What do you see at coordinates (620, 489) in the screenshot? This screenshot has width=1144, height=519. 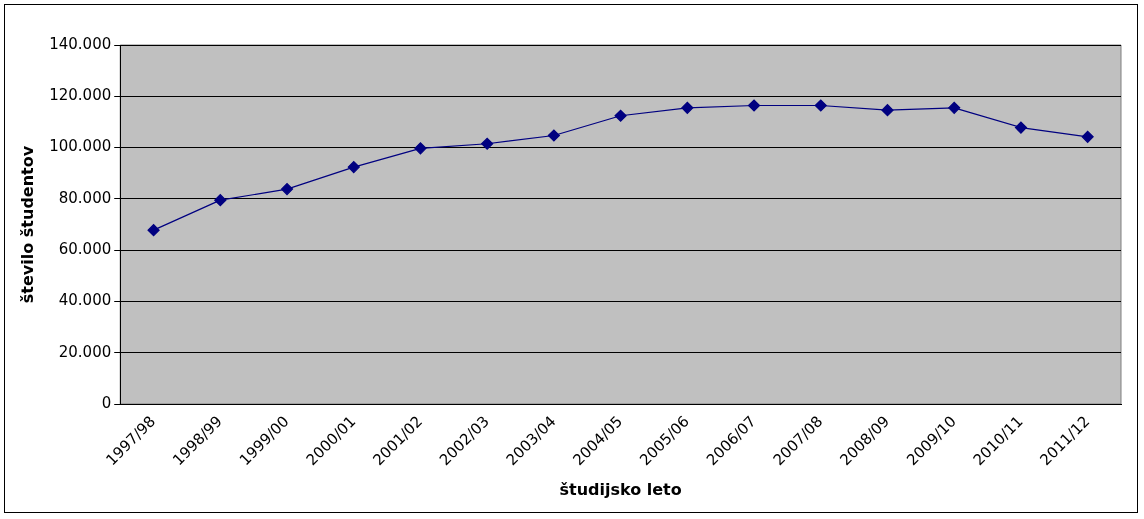 I see `x-axis-title: študijsko leto` at bounding box center [620, 489].